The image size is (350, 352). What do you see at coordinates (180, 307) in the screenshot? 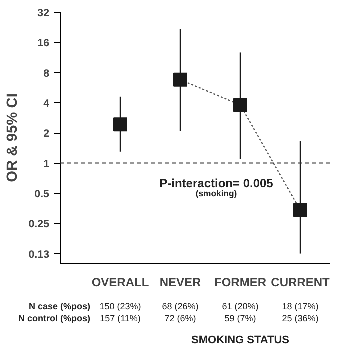
I see `text: 68 (26%)` at bounding box center [180, 307].